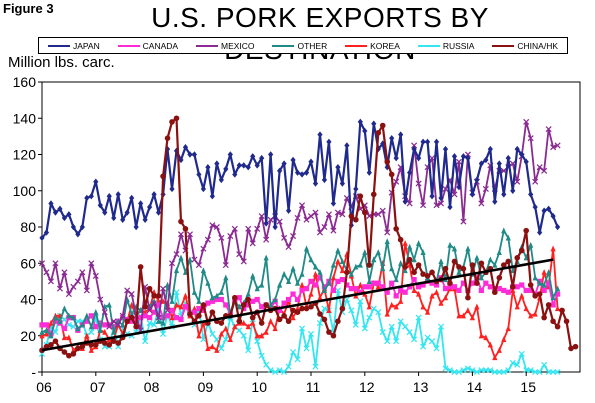 The height and width of the screenshot is (403, 595). Describe the element at coordinates (225, 46) in the screenshot. I see `legend-item-mexico: MEXICO` at that location.